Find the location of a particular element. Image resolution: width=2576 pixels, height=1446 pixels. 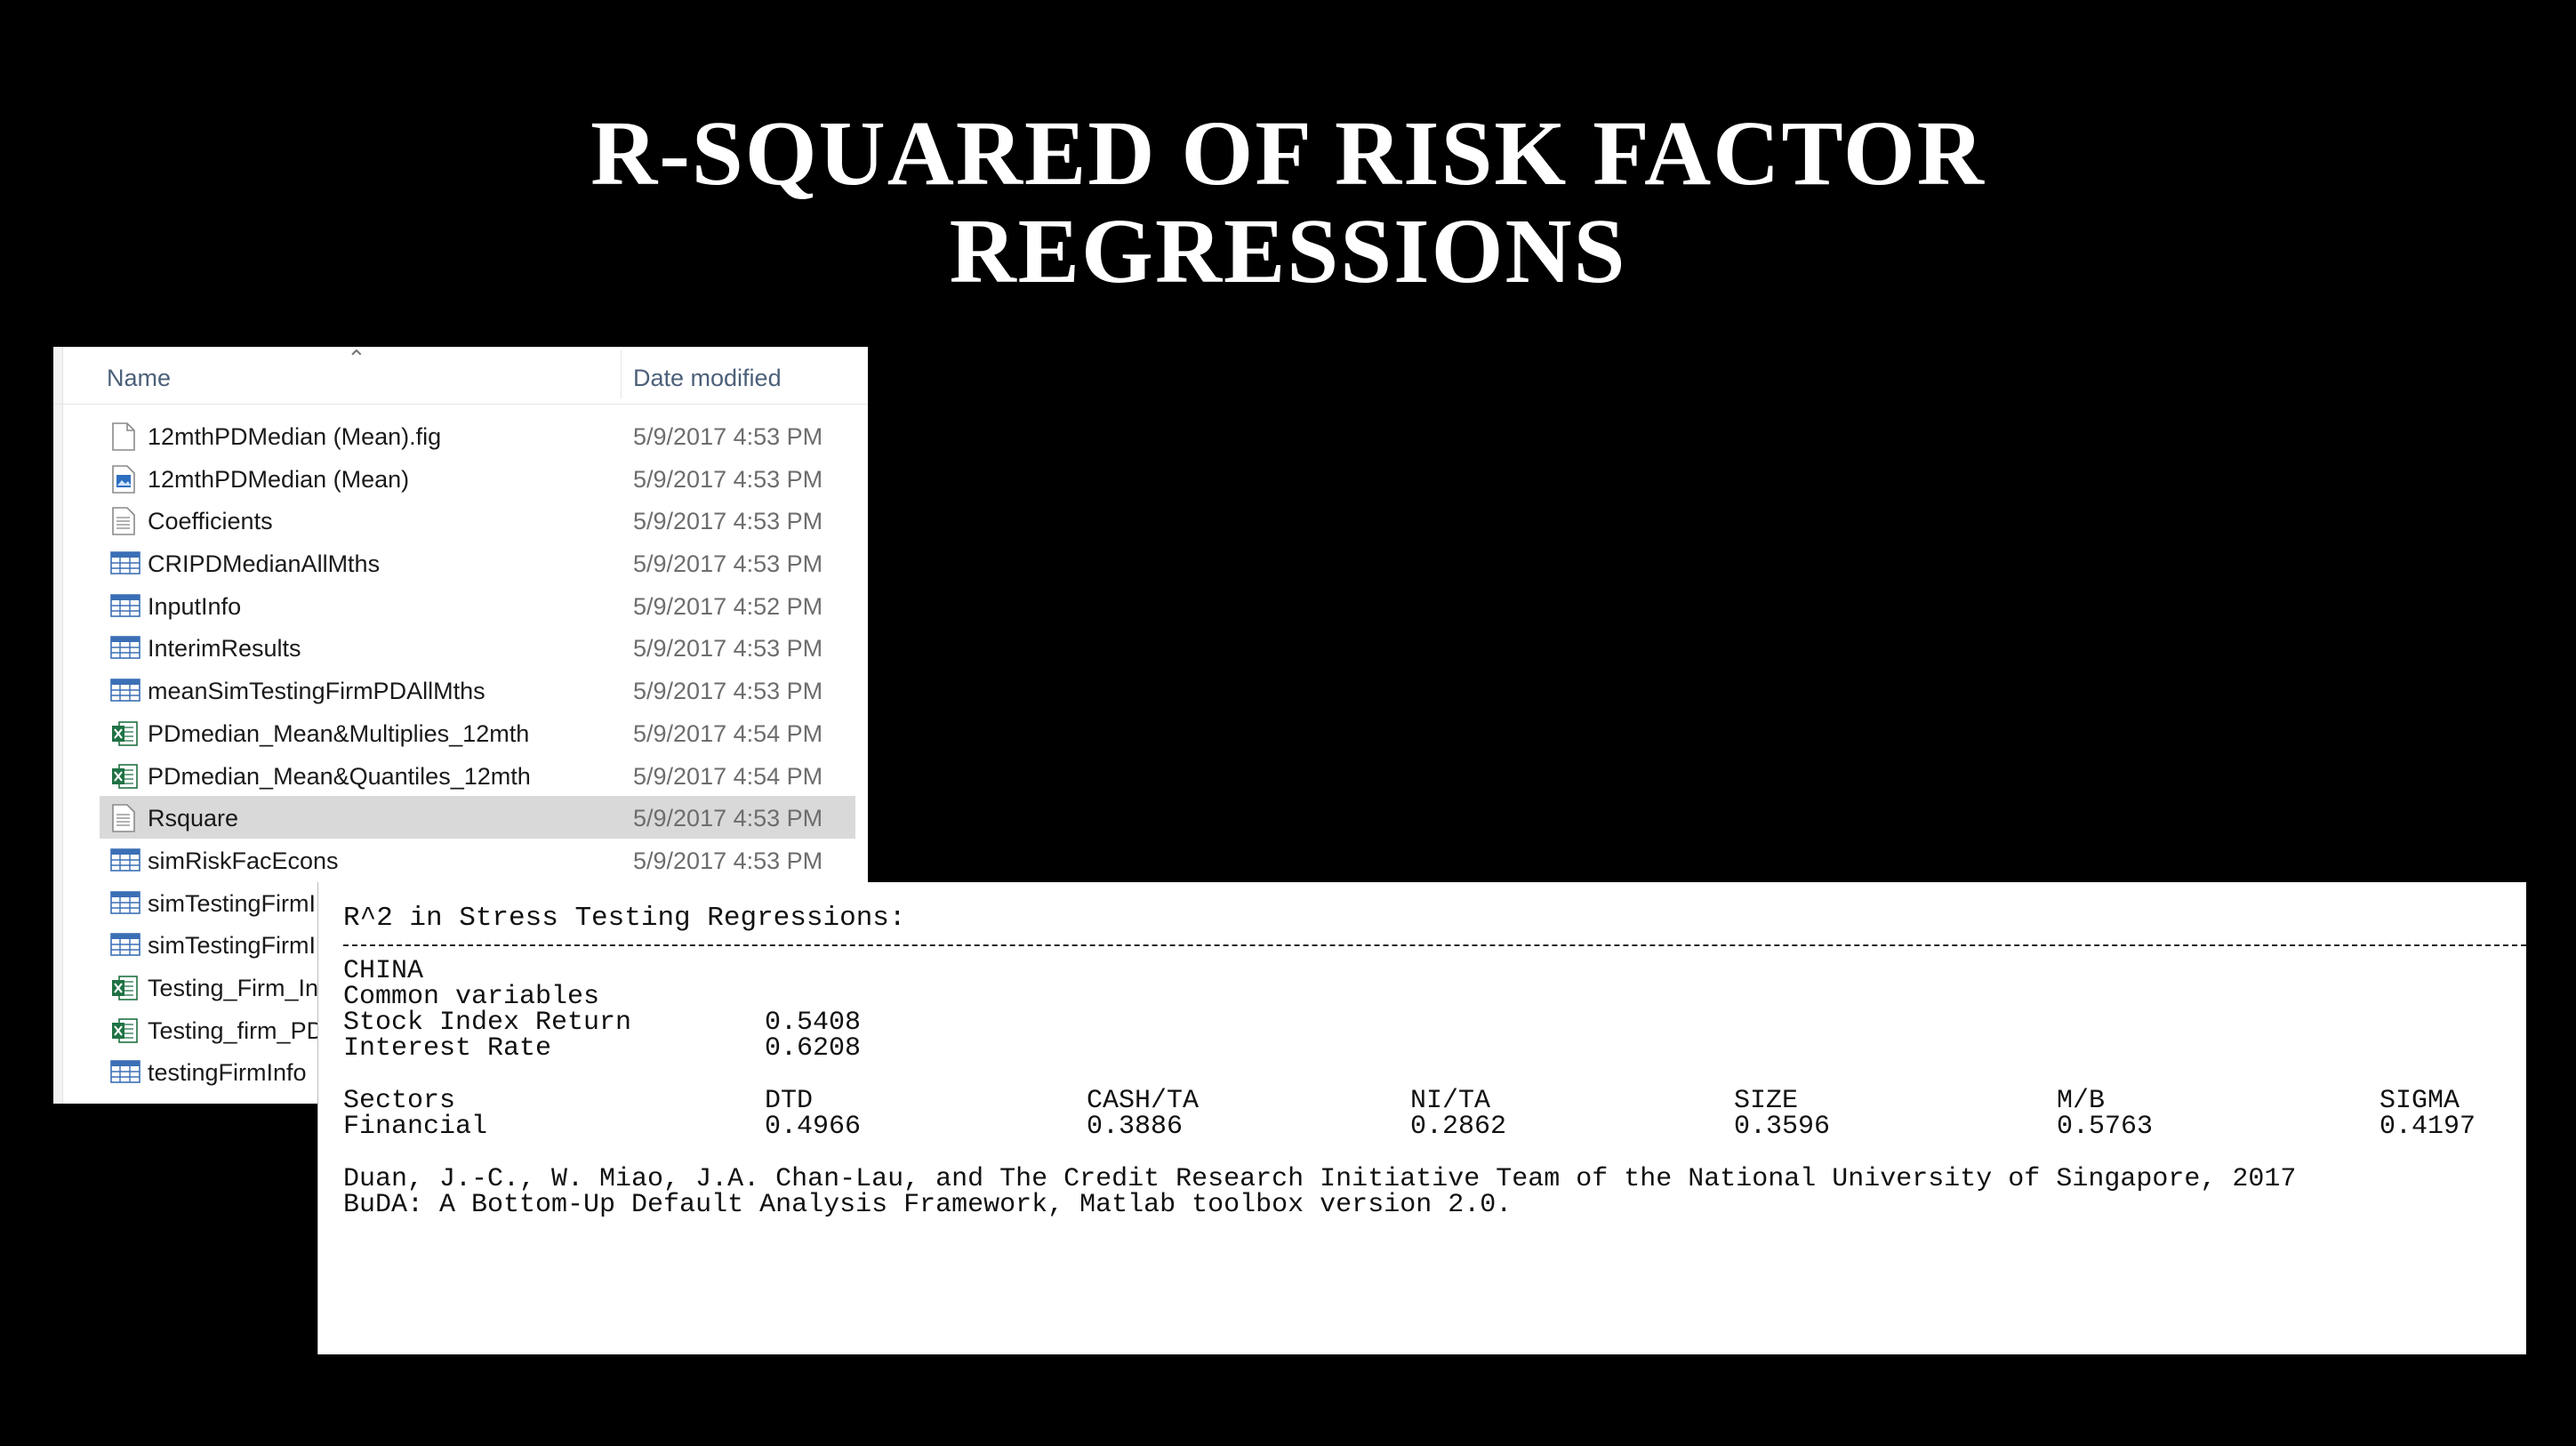

file-name: Testing_firm_PD is located at coordinates (236, 1030).